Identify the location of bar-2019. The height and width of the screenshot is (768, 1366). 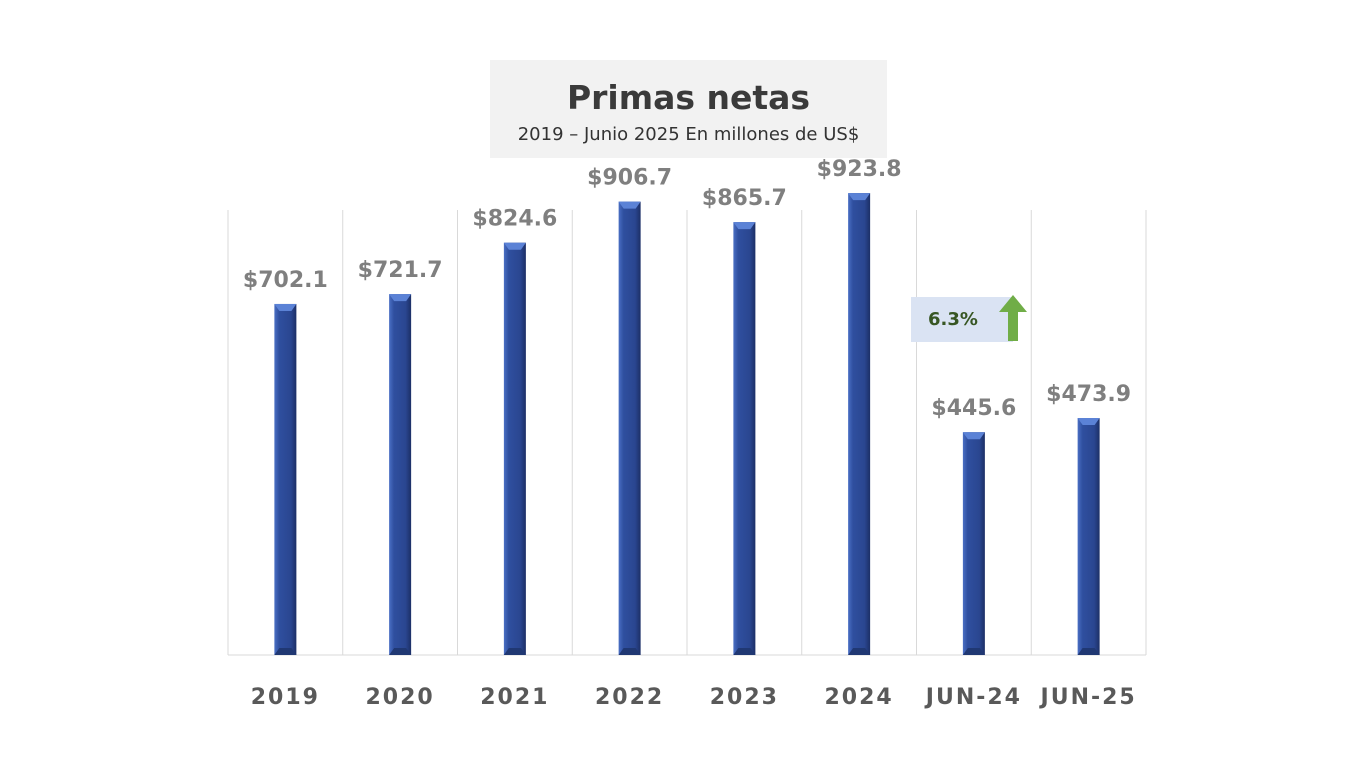
(285, 479).